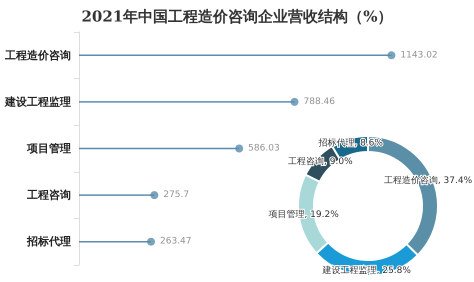 Image resolution: width=474 pixels, height=282 pixels. I want to click on slice-label: 项目管理, 19.2%, so click(304, 214).